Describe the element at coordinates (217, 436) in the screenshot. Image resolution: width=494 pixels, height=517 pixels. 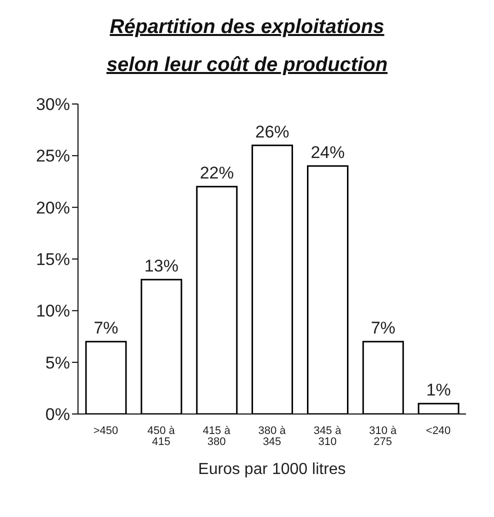
I see `x-tick-label: 415 à 380` at that location.